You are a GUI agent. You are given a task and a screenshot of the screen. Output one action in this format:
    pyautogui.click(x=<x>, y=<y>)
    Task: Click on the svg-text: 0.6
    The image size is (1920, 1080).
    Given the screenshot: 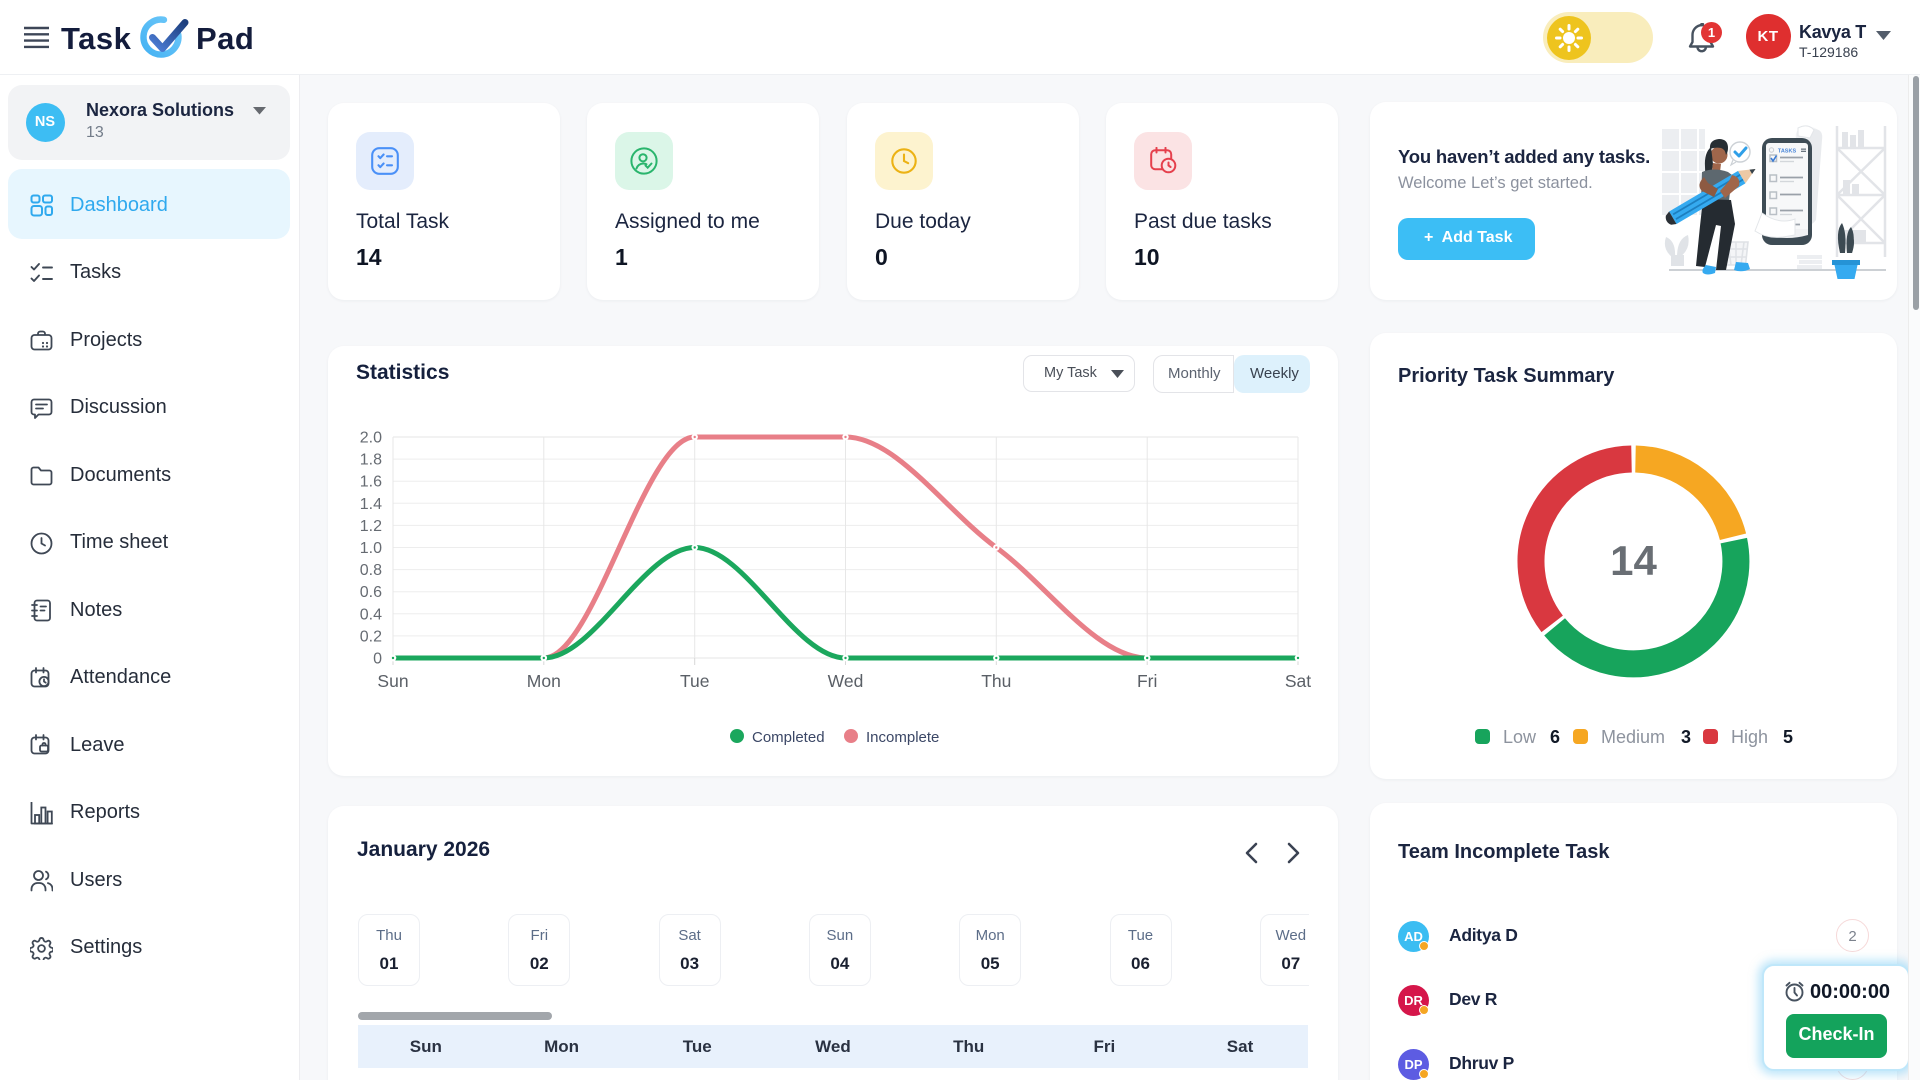 What is the action you would take?
    pyautogui.click(x=371, y=592)
    